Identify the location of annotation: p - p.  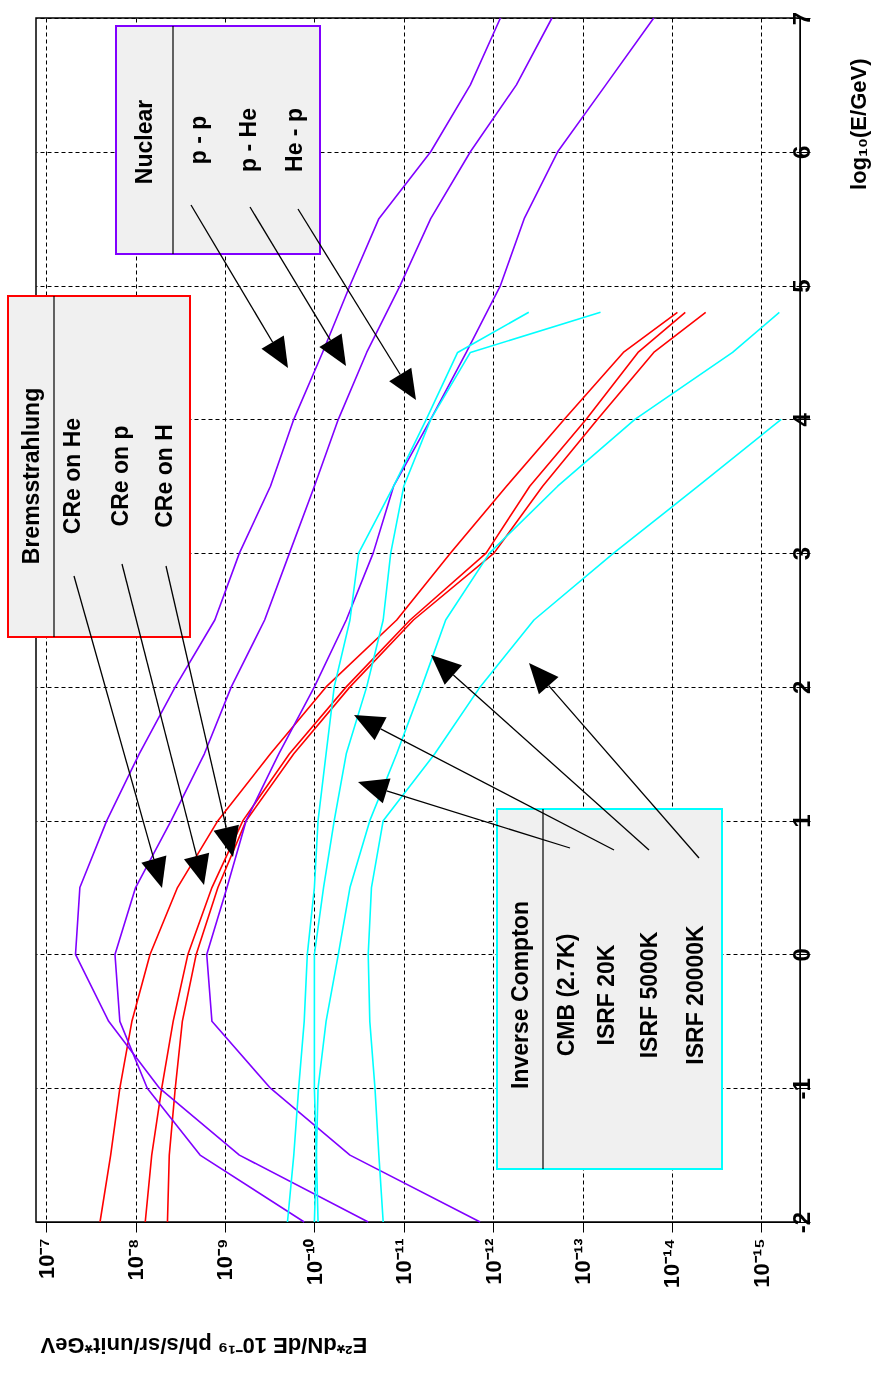
(198, 140).